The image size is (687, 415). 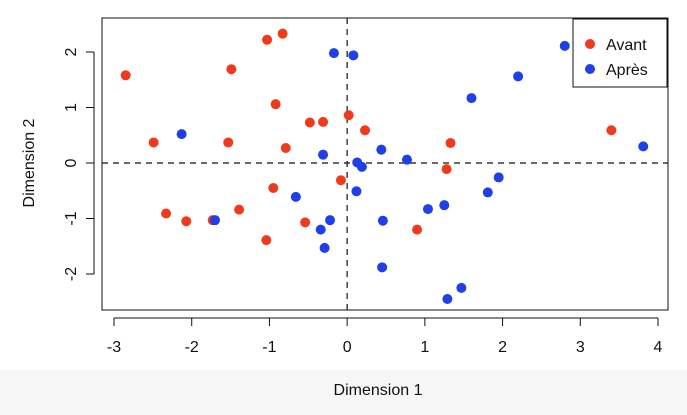 I want to click on legend: Avant Après, so click(x=620, y=53).